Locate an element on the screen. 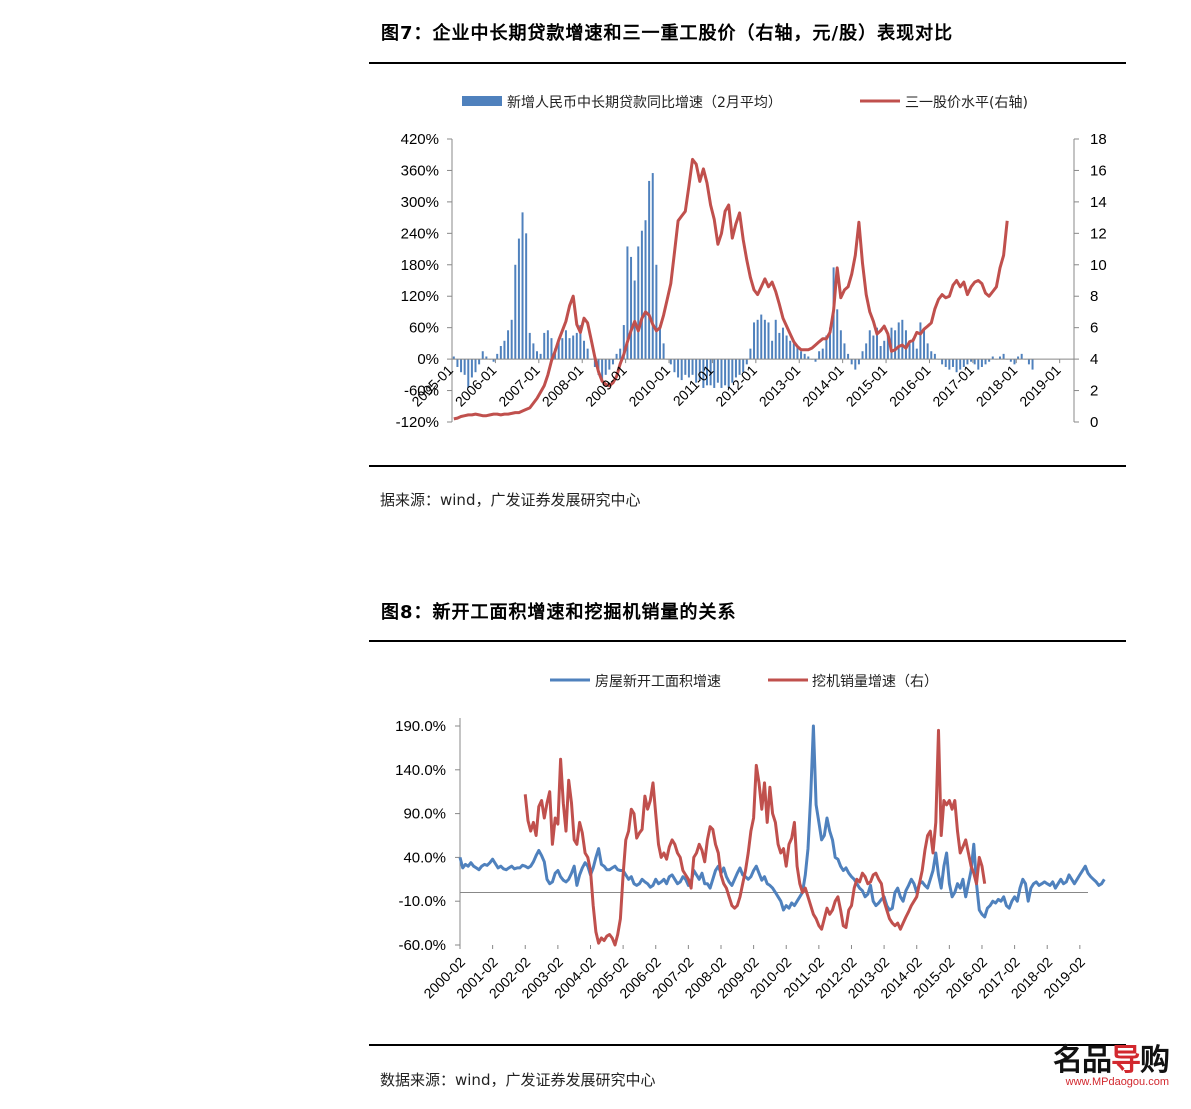  figure7-title: 图7：企业中长期贷款增速和三一重工股价（右轴，元/股）表现对比 is located at coordinates (667, 33).